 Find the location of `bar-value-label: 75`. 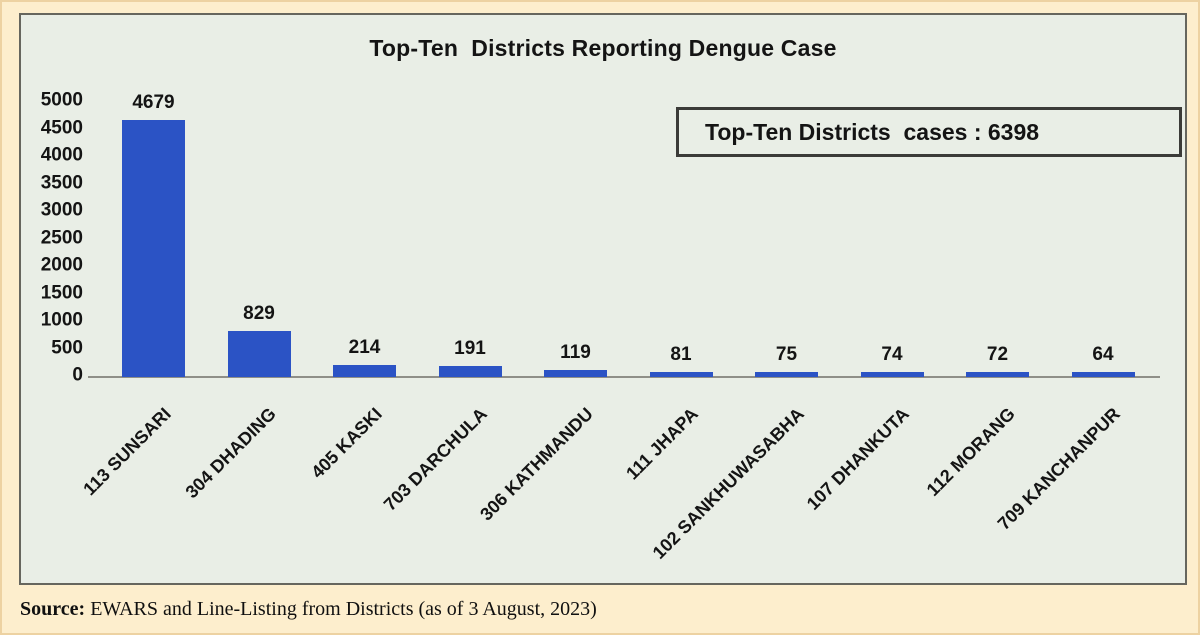

bar-value-label: 75 is located at coordinates (786, 354).